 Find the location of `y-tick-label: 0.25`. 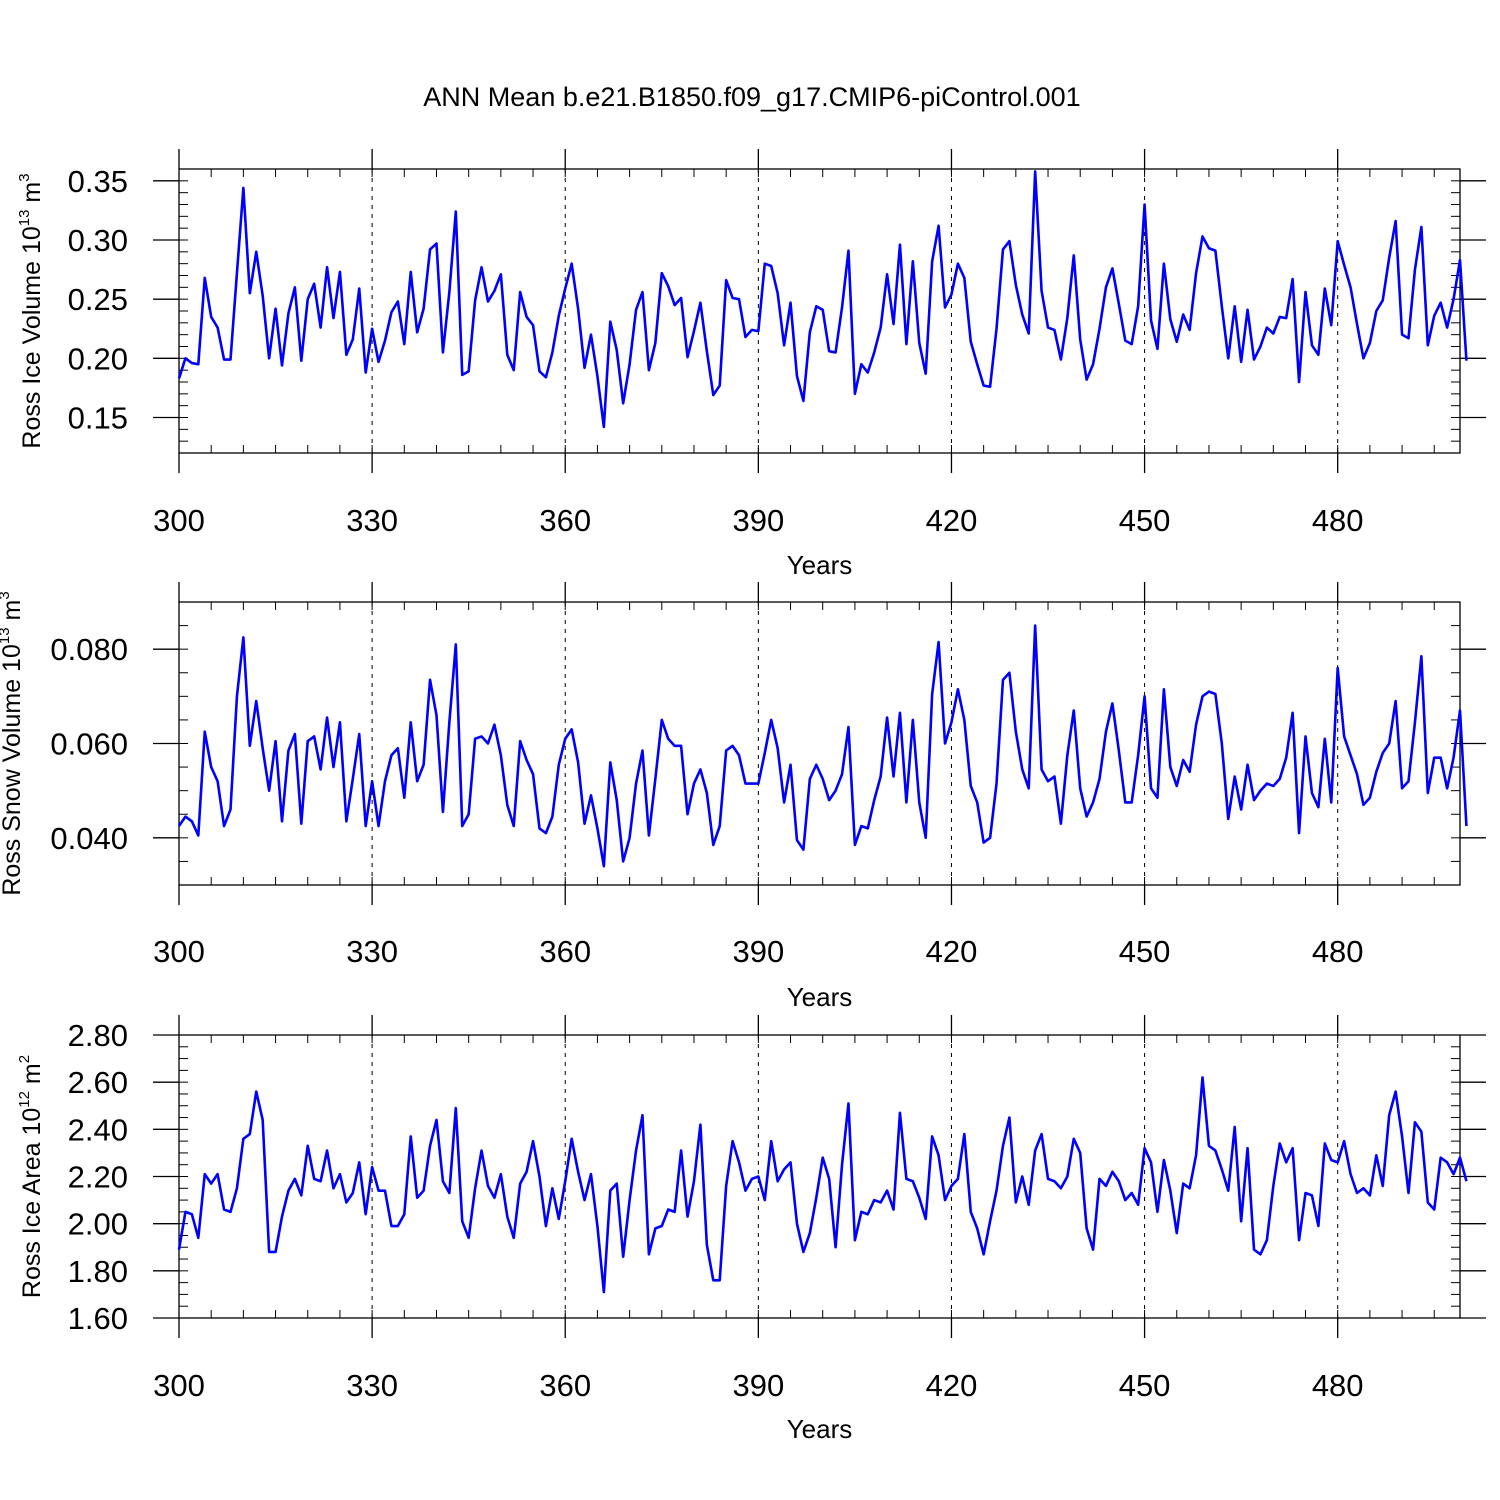

y-tick-label: 0.25 is located at coordinates (98, 299).